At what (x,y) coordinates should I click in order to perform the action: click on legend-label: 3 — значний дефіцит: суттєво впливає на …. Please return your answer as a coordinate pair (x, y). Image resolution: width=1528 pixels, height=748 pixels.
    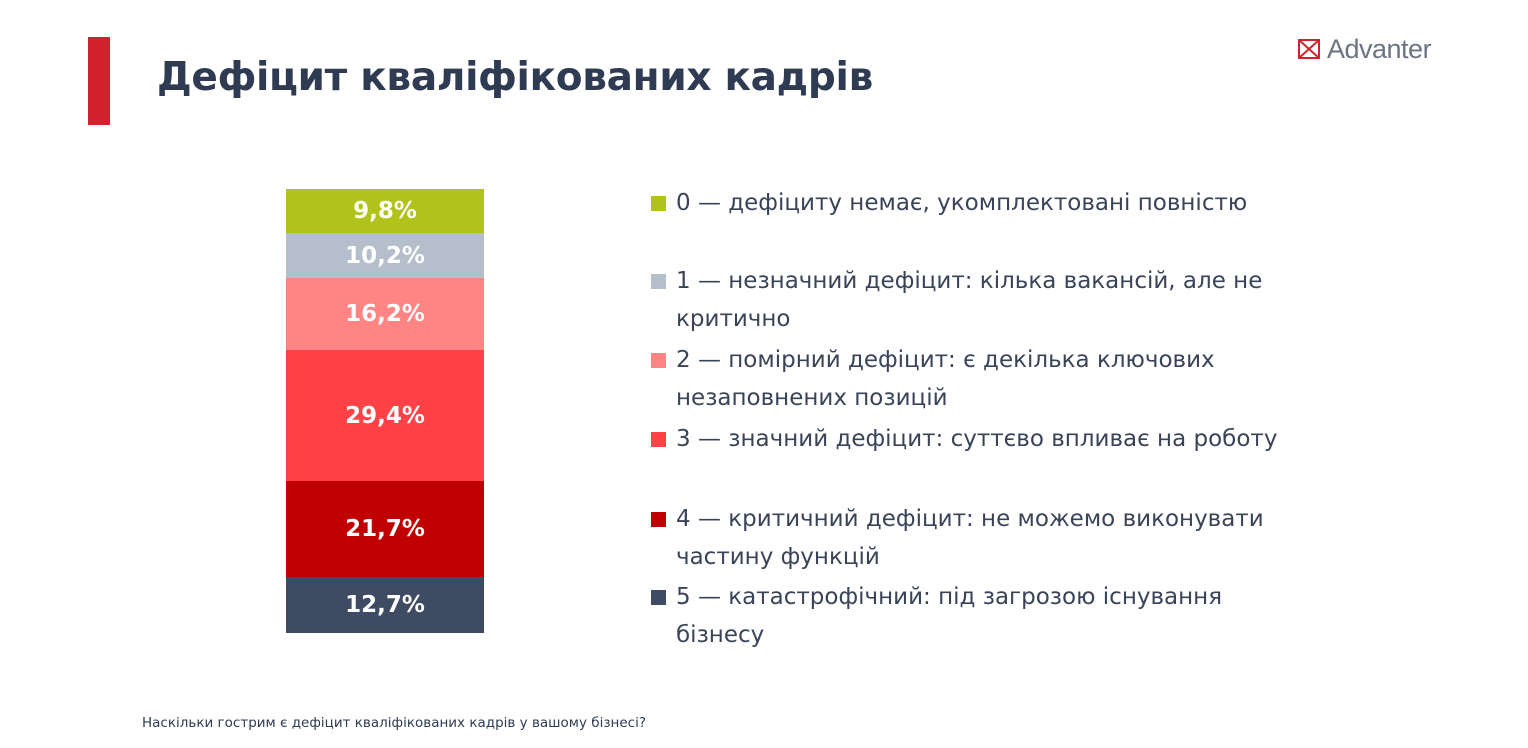
    Looking at the image, I should click on (977, 439).